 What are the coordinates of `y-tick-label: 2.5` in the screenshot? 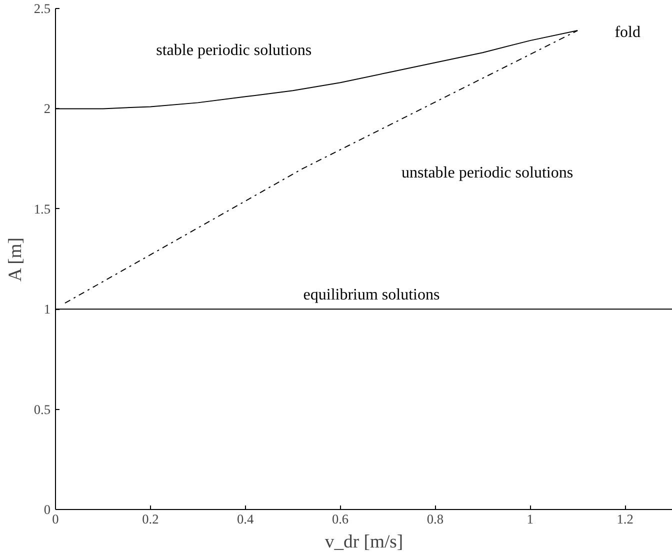 It's located at (42, 8).